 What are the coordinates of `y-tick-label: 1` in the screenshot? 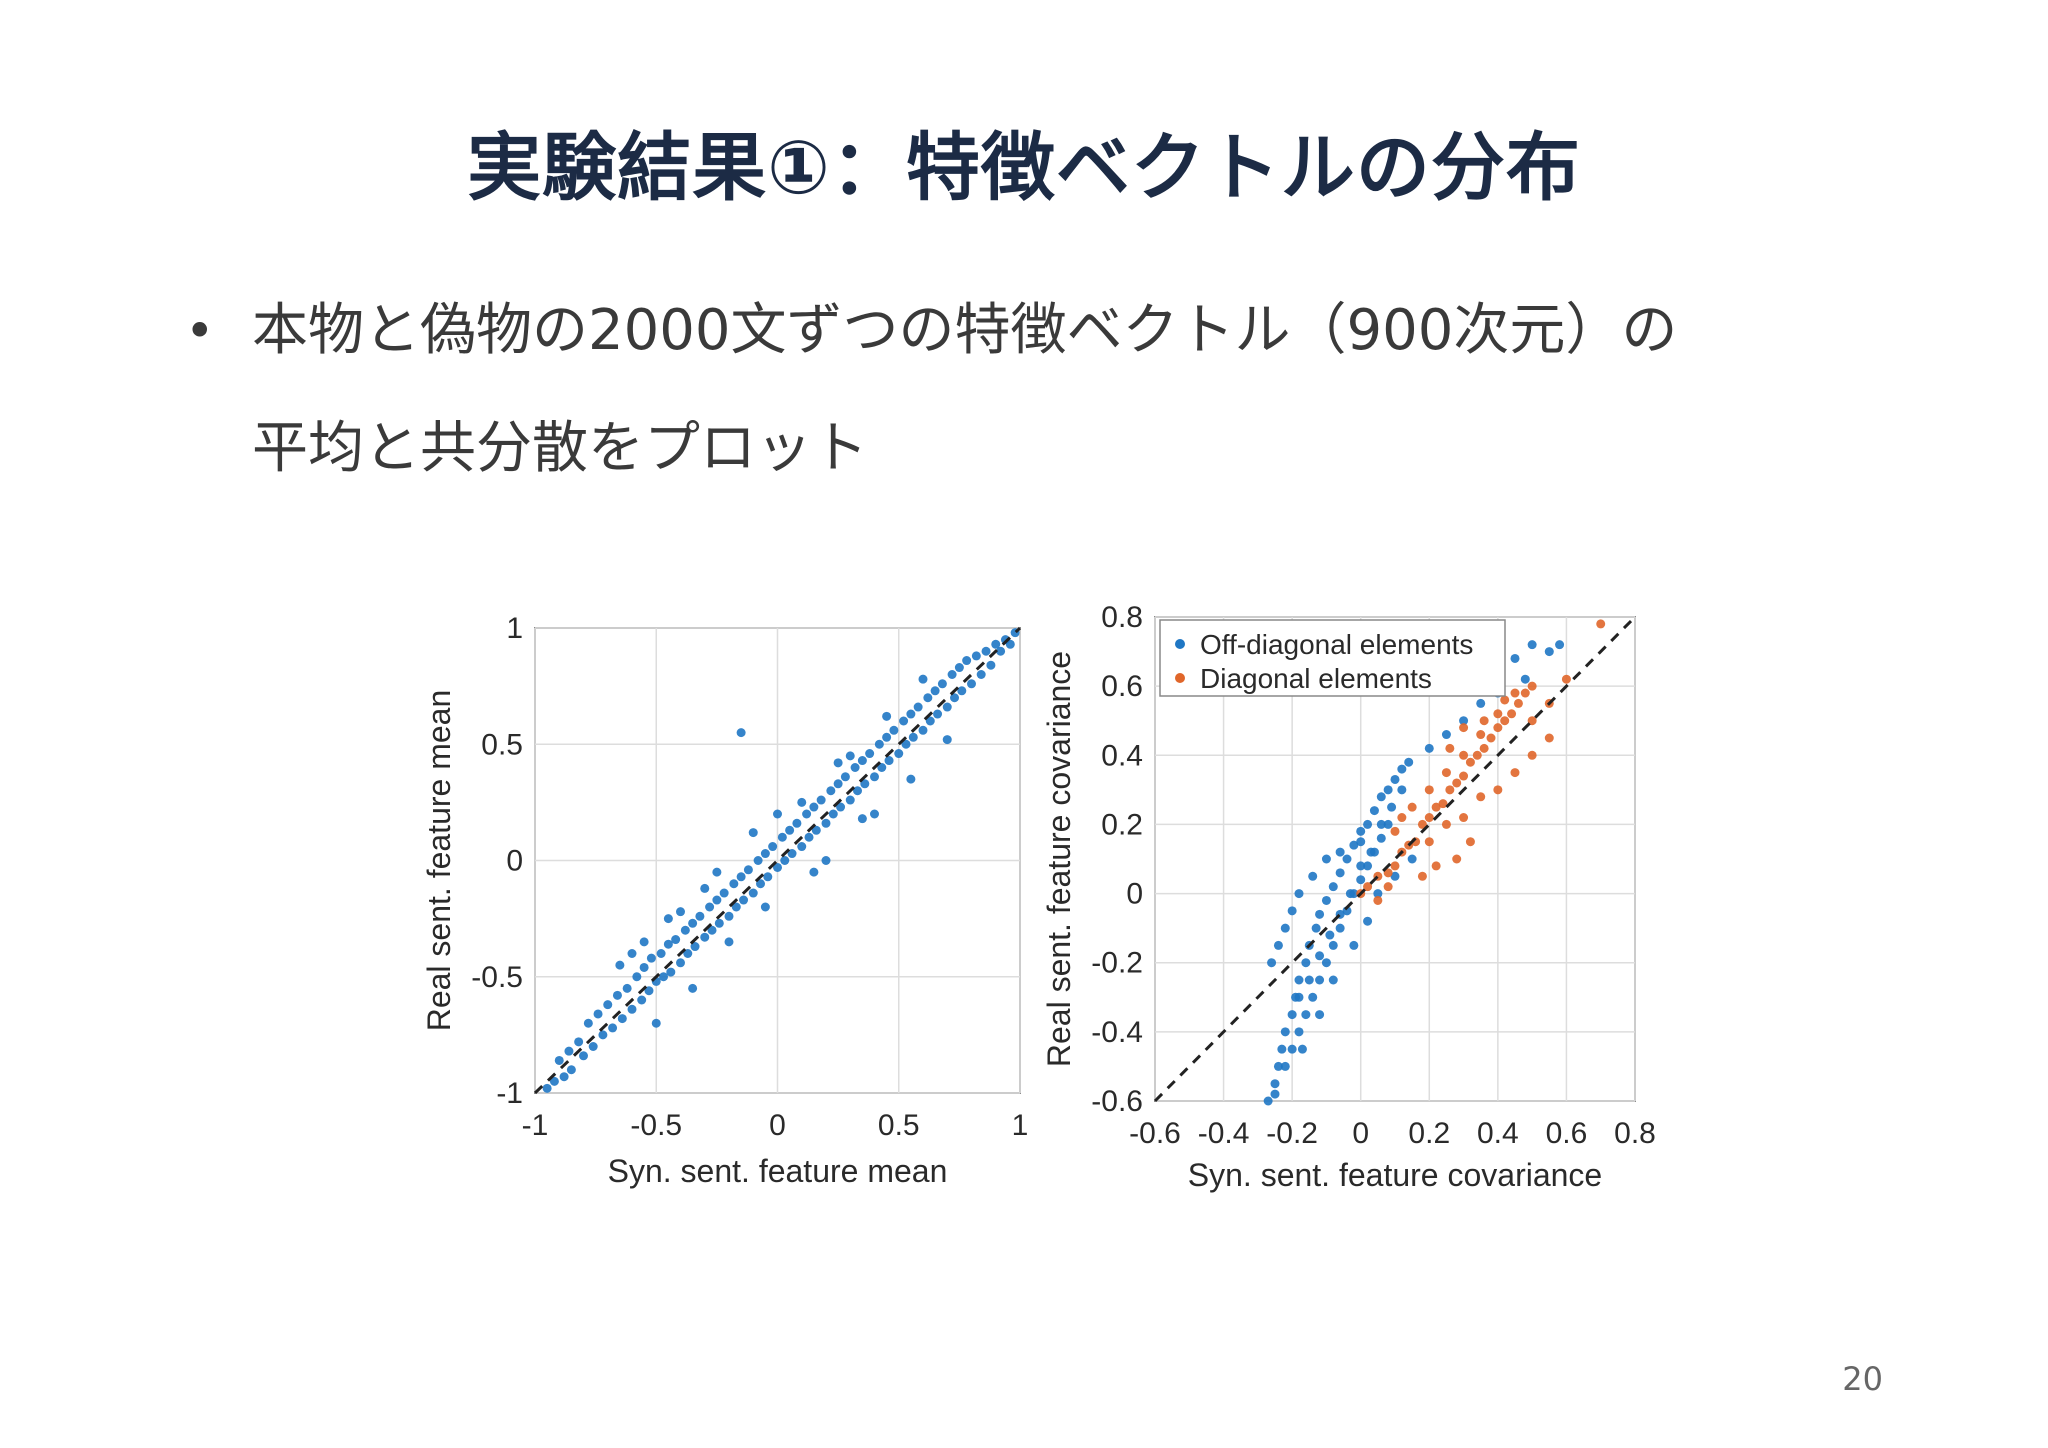 It's located at (514, 628).